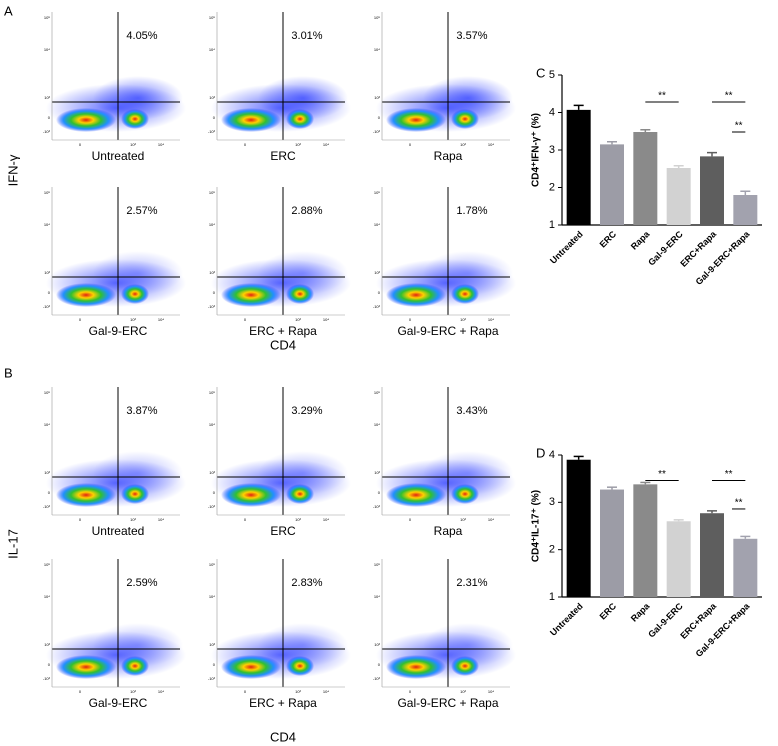  What do you see at coordinates (552, 597) in the screenshot?
I see `y-tick-label: 1` at bounding box center [552, 597].